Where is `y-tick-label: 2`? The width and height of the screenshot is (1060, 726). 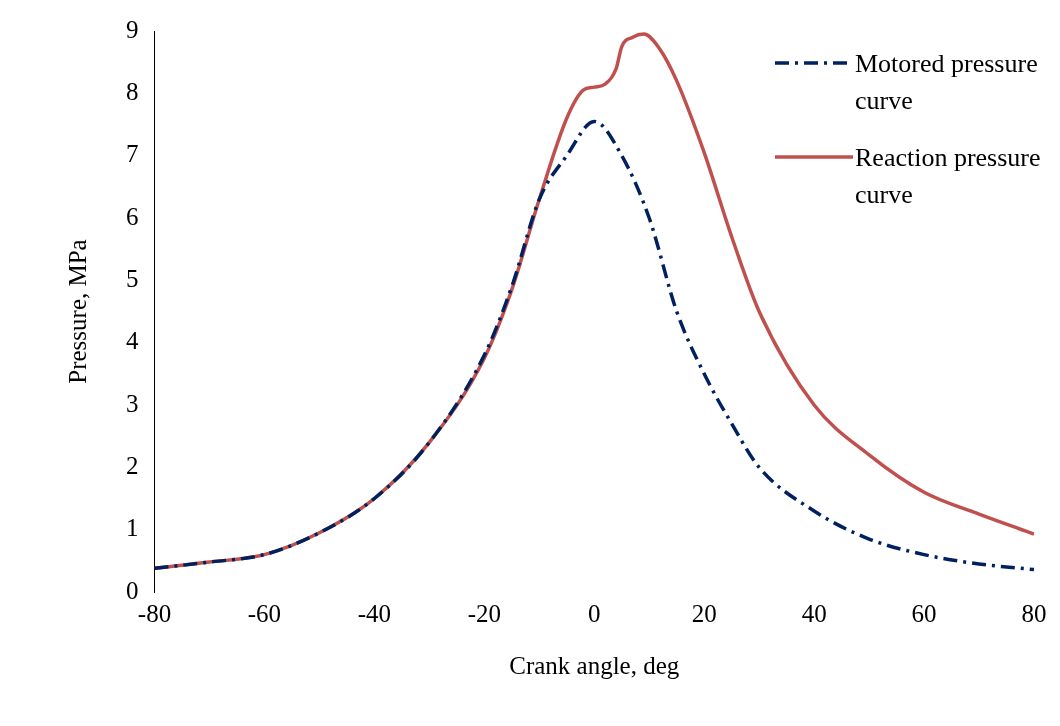 y-tick-label: 2 is located at coordinates (132, 465).